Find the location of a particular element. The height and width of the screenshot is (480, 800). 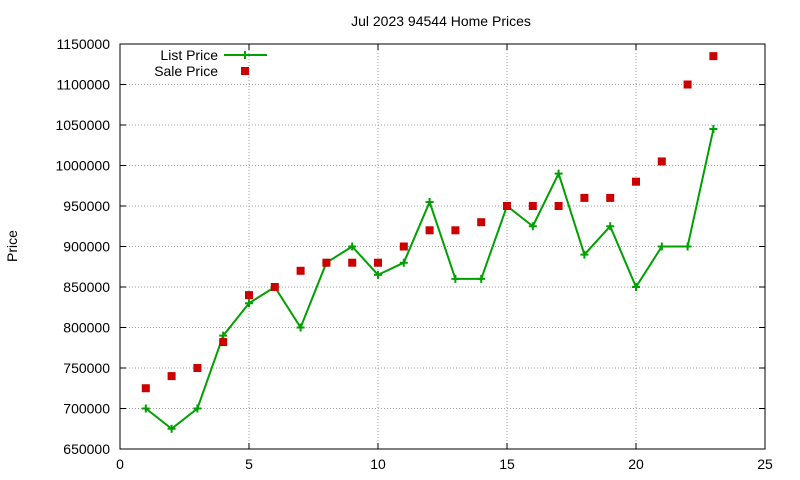

y-tick-label: 1000000 is located at coordinates (82, 166).